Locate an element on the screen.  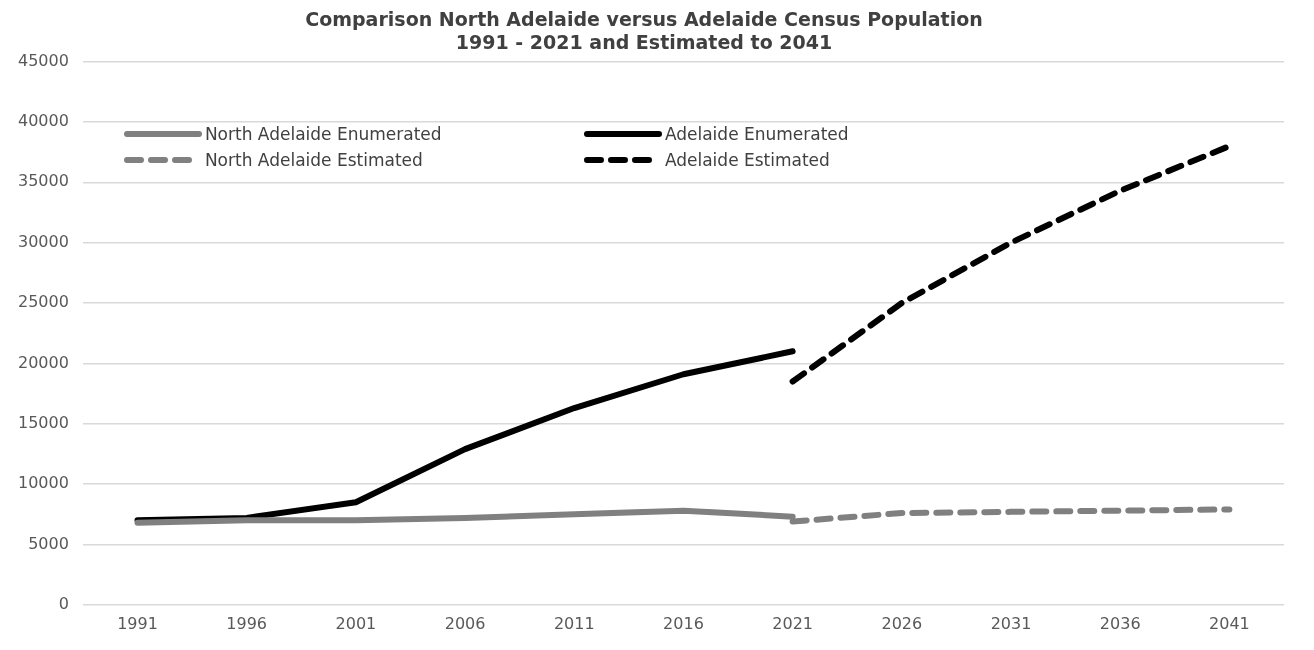
legend-label: Adelaide Estimated is located at coordinates (747, 159).